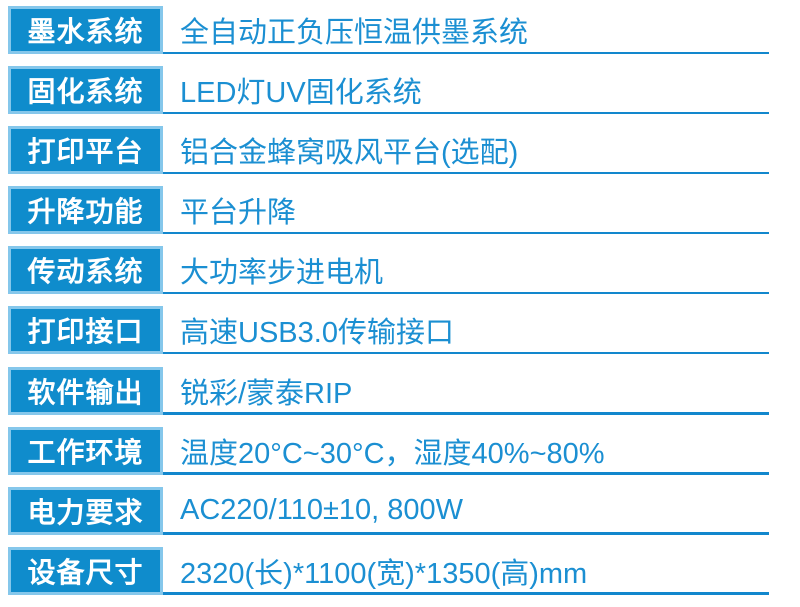 The image size is (800, 607). Describe the element at coordinates (354, 33) in the screenshot. I see `spec-value: 全自动正负压恒温供墨系统` at that location.